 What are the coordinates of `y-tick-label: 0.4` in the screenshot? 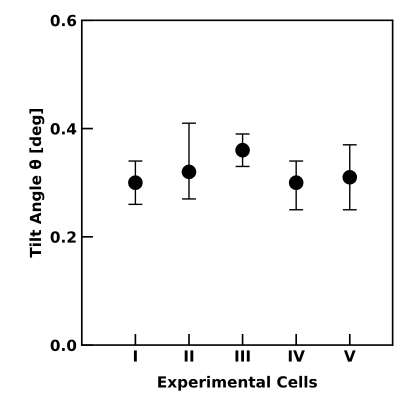 It's located at (63, 129).